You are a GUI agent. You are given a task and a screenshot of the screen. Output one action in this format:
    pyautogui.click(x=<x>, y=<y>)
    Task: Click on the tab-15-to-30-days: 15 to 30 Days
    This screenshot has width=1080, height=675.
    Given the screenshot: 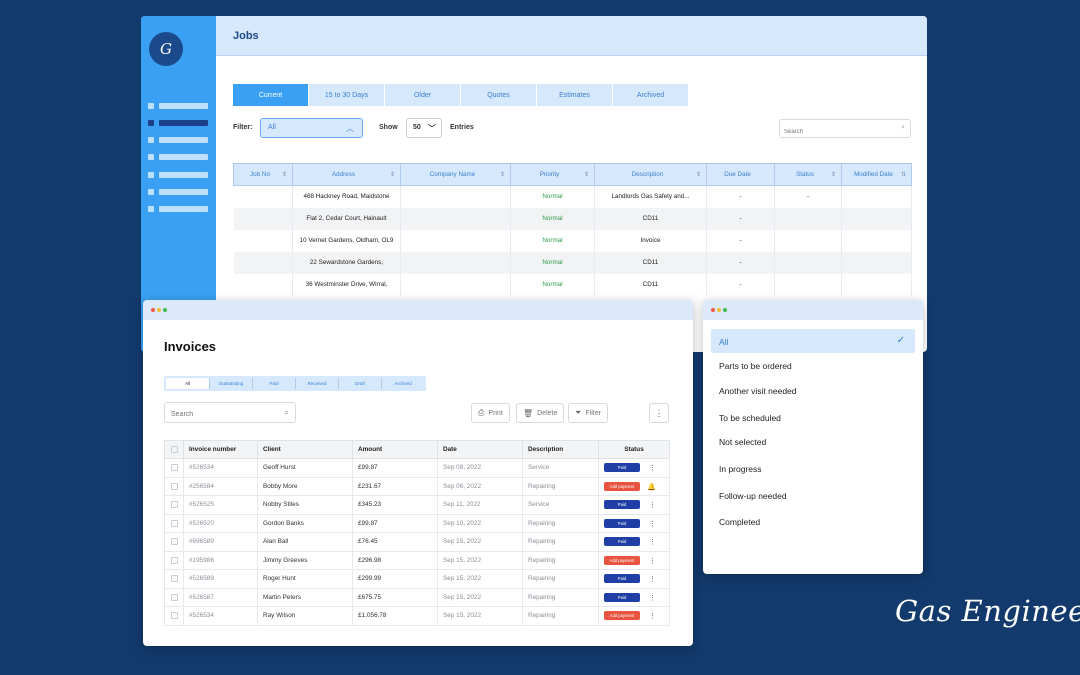 What is the action you would take?
    pyautogui.click(x=347, y=95)
    